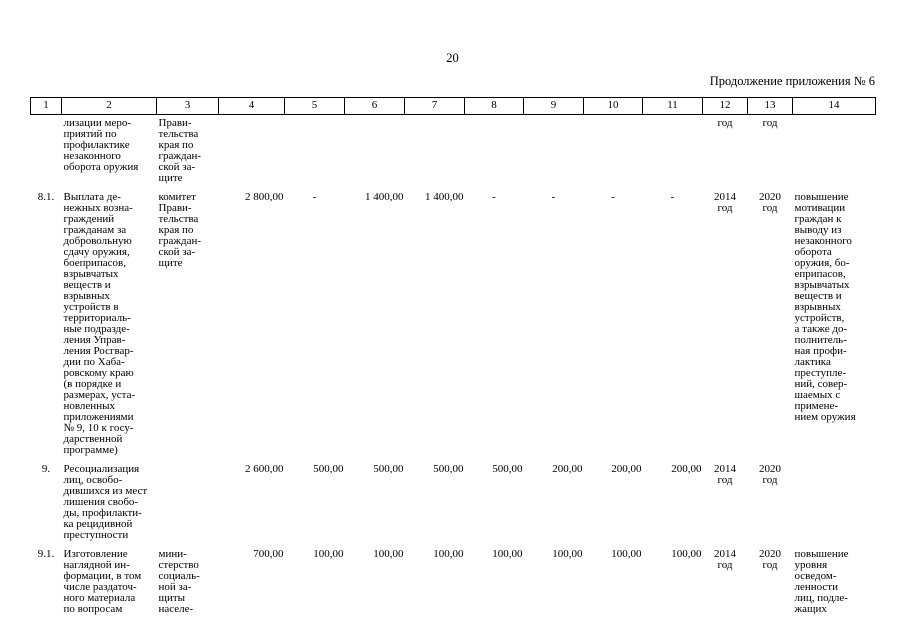 This screenshot has width=905, height=640. Describe the element at coordinates (434, 106) in the screenshot. I see `header-cell: 7` at that location.